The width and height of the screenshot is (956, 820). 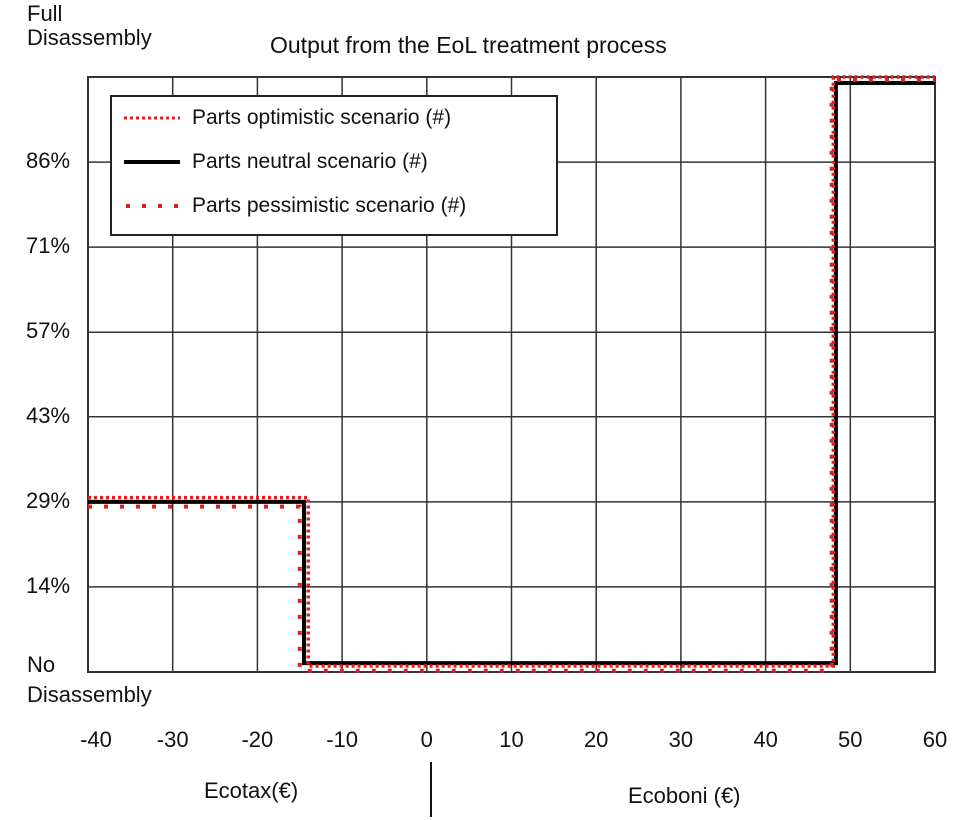 I want to click on x-tick-label: -10, so click(x=342, y=739).